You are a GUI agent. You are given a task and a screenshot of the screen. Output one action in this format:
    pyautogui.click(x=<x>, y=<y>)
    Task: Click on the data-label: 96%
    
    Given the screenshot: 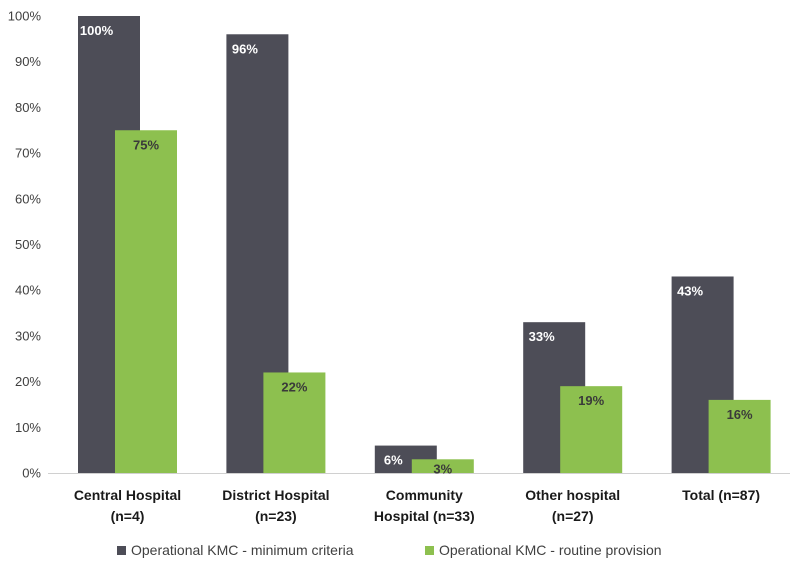 What is the action you would take?
    pyautogui.click(x=245, y=48)
    